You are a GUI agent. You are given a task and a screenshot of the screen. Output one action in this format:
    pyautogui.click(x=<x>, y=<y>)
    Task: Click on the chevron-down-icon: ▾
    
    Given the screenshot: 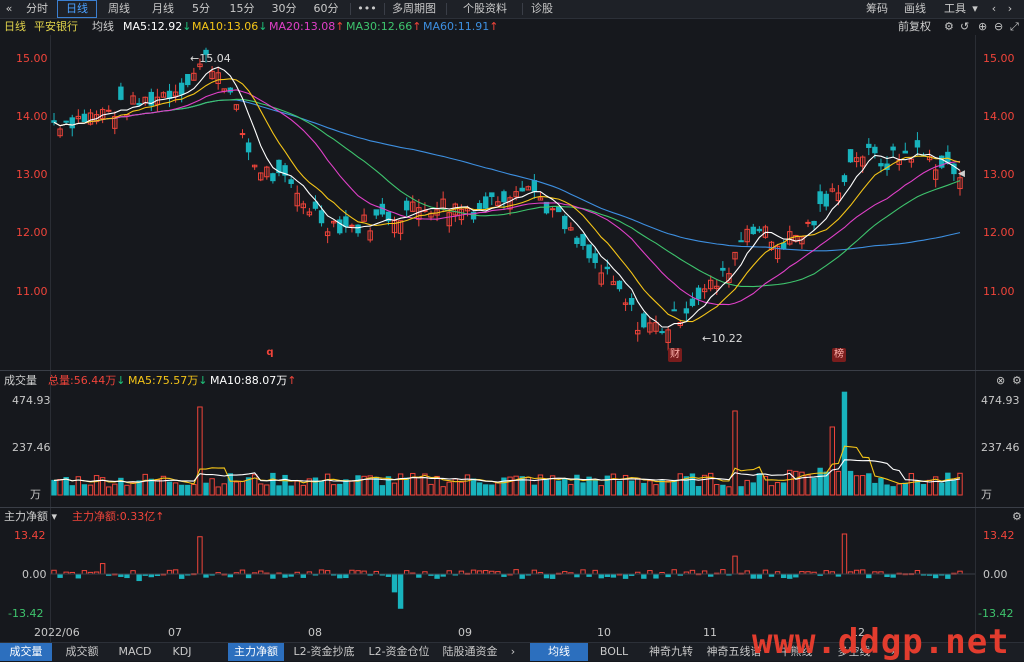 What is the action you would take?
    pyautogui.click(x=975, y=8)
    